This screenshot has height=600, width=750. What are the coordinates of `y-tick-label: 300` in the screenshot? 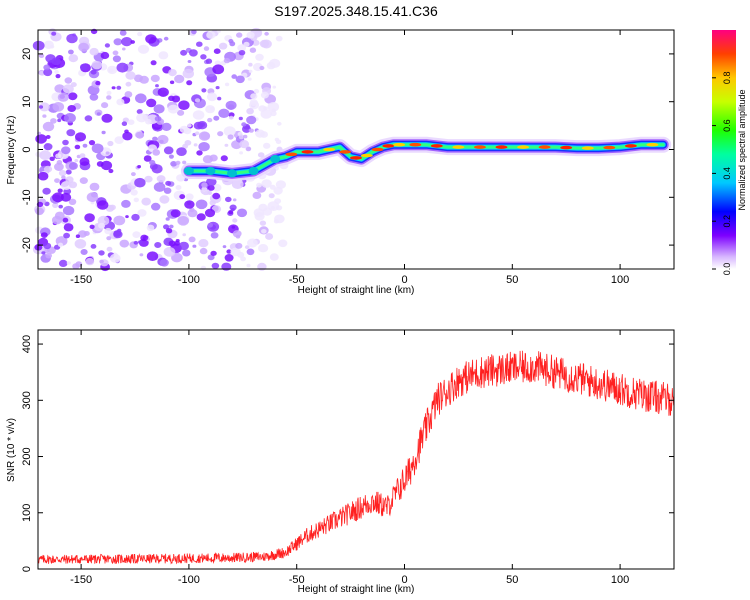 It's located at (27, 400).